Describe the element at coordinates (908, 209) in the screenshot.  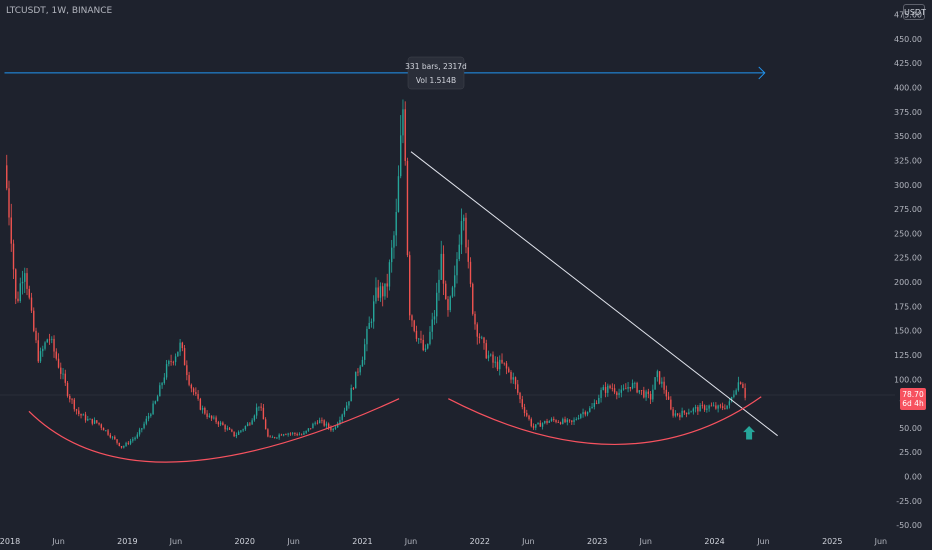
I see `y-tick-label: 275.00` at that location.